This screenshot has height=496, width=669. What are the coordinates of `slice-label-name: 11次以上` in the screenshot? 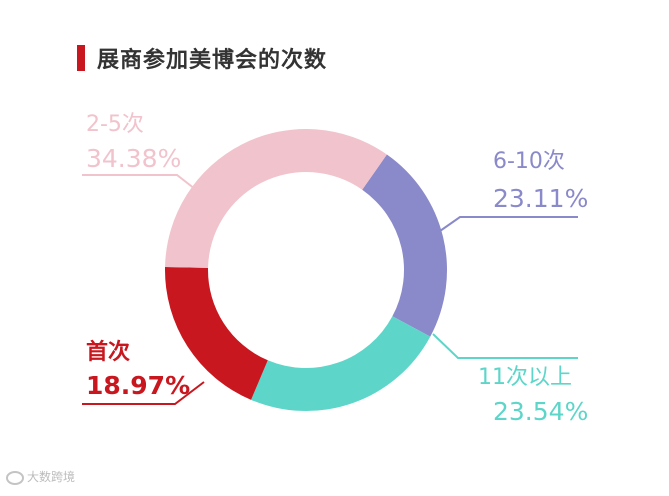 It's located at (525, 377).